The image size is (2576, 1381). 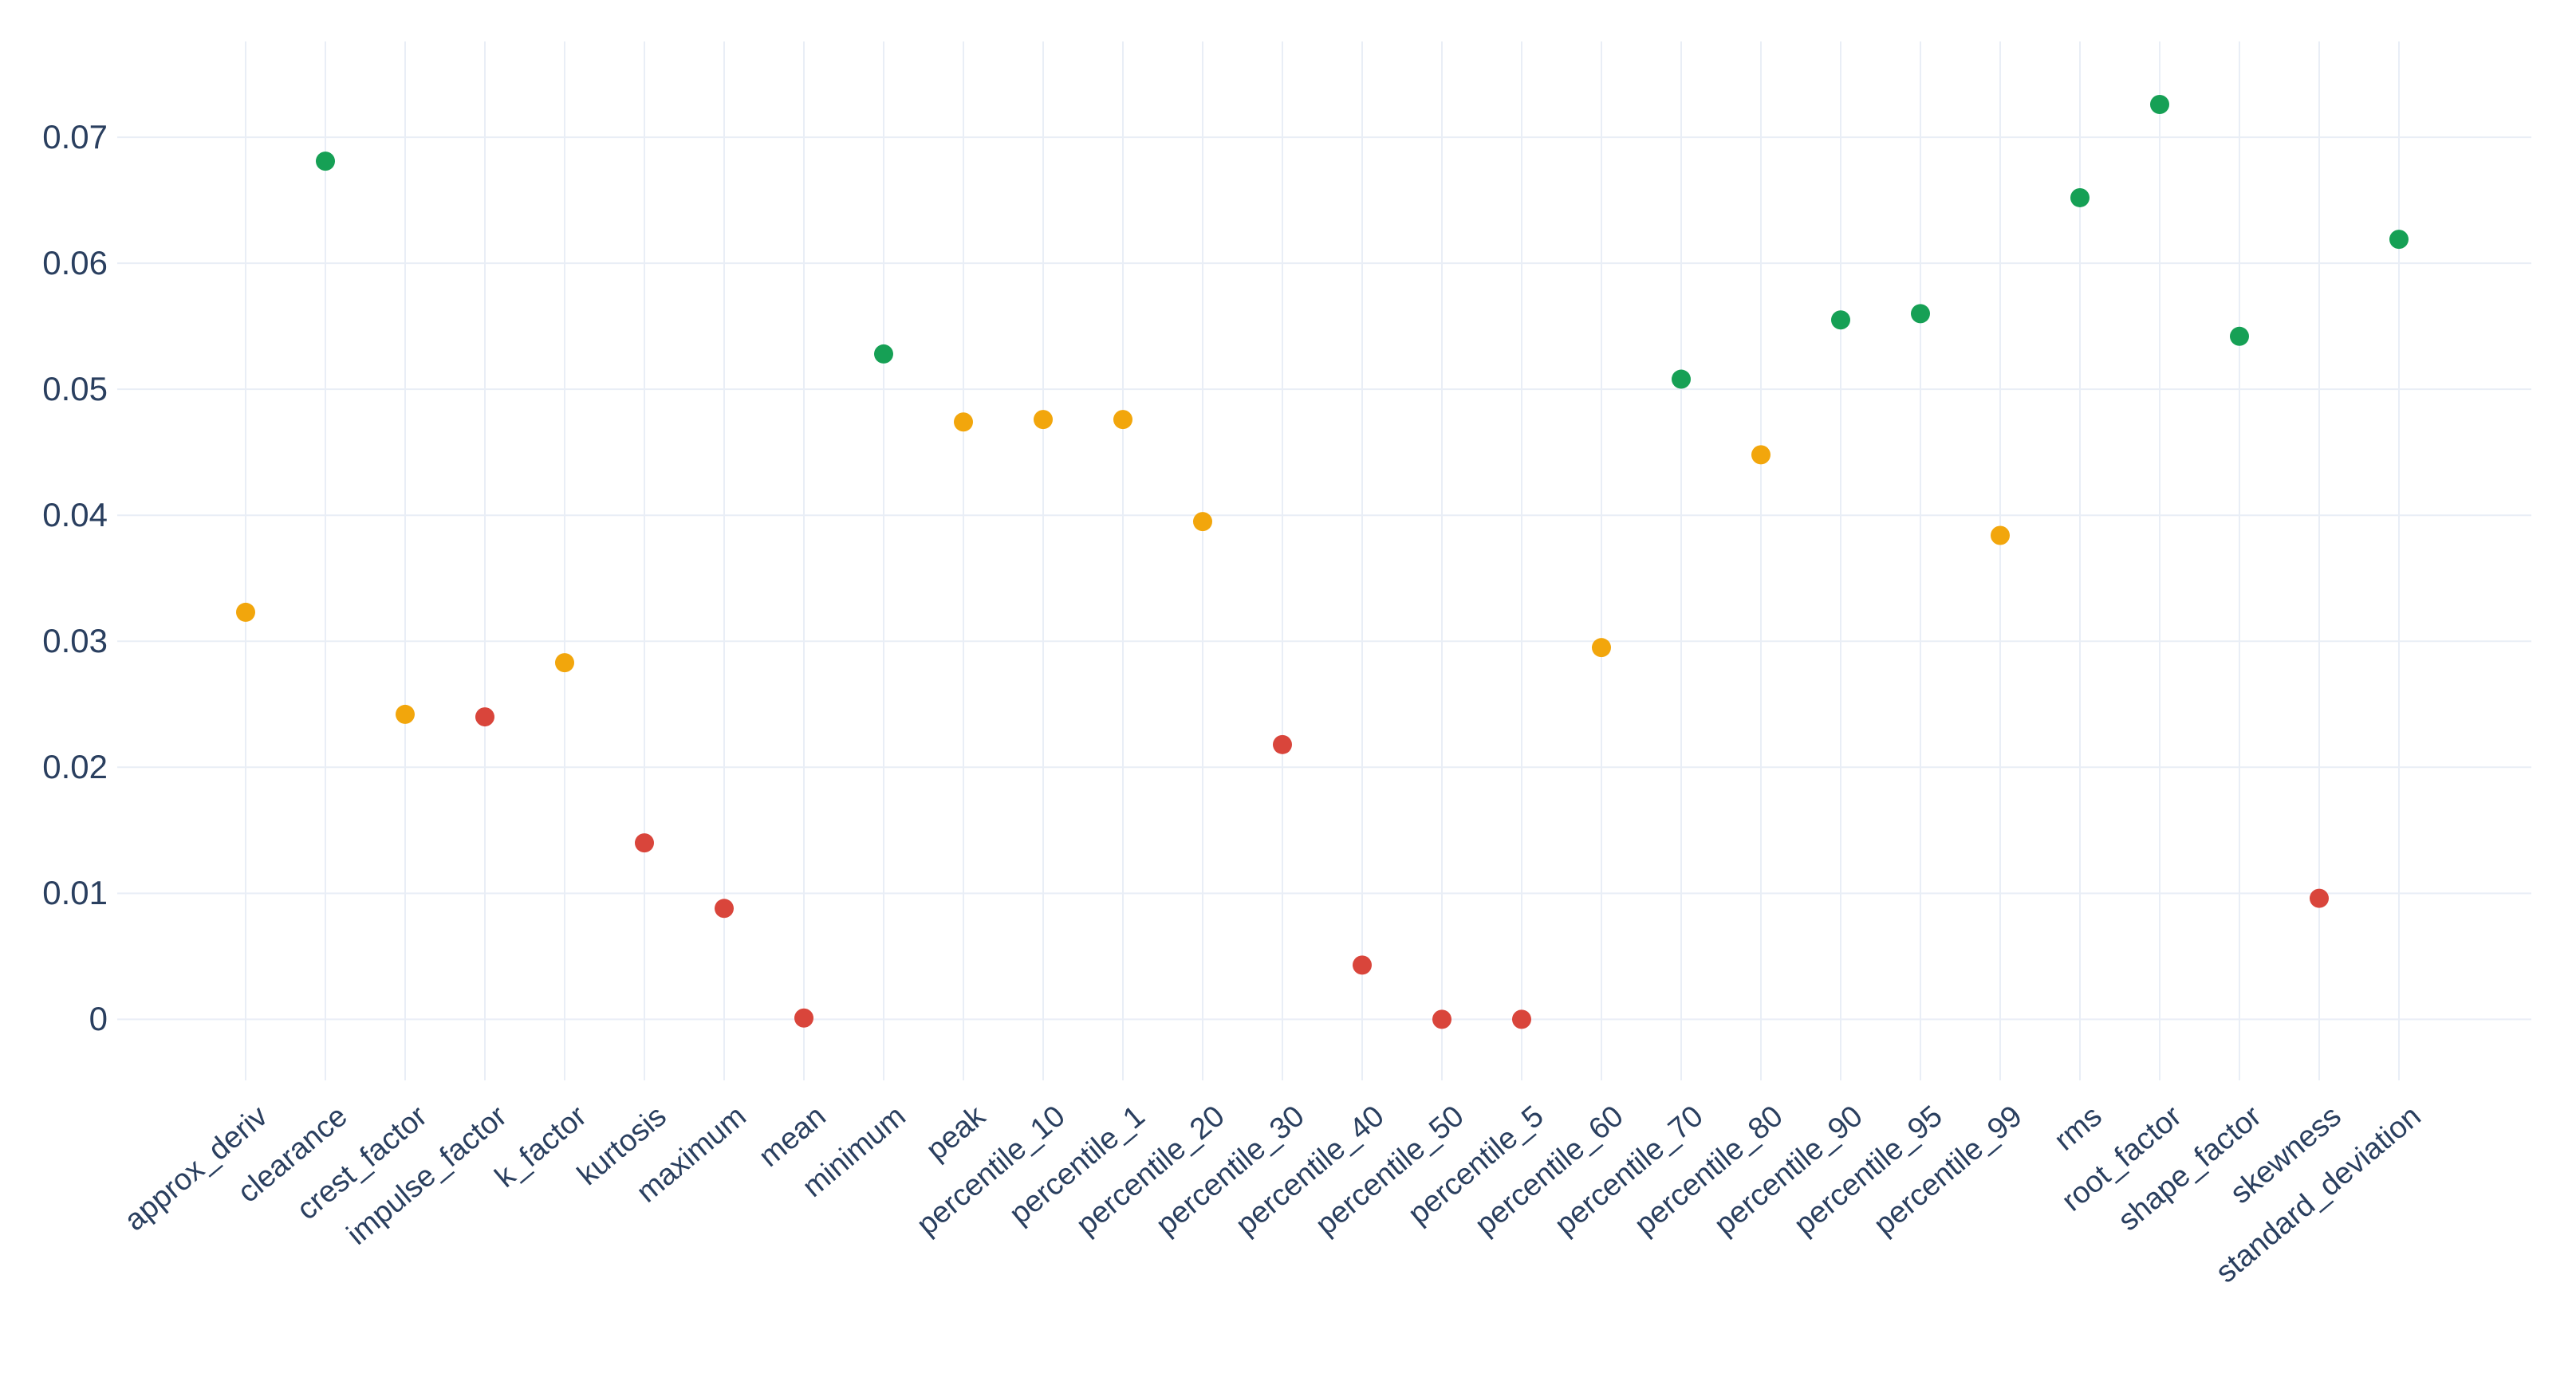 I want to click on data-point-crest_factor, so click(x=405, y=714).